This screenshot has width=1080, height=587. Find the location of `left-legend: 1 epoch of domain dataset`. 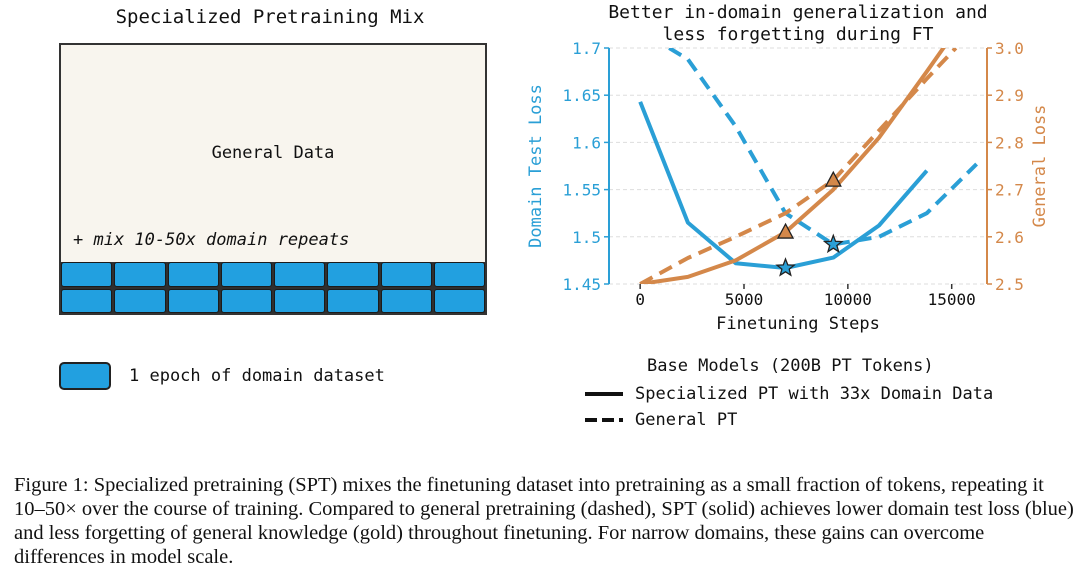

left-legend: 1 epoch of domain dataset is located at coordinates (222, 376).